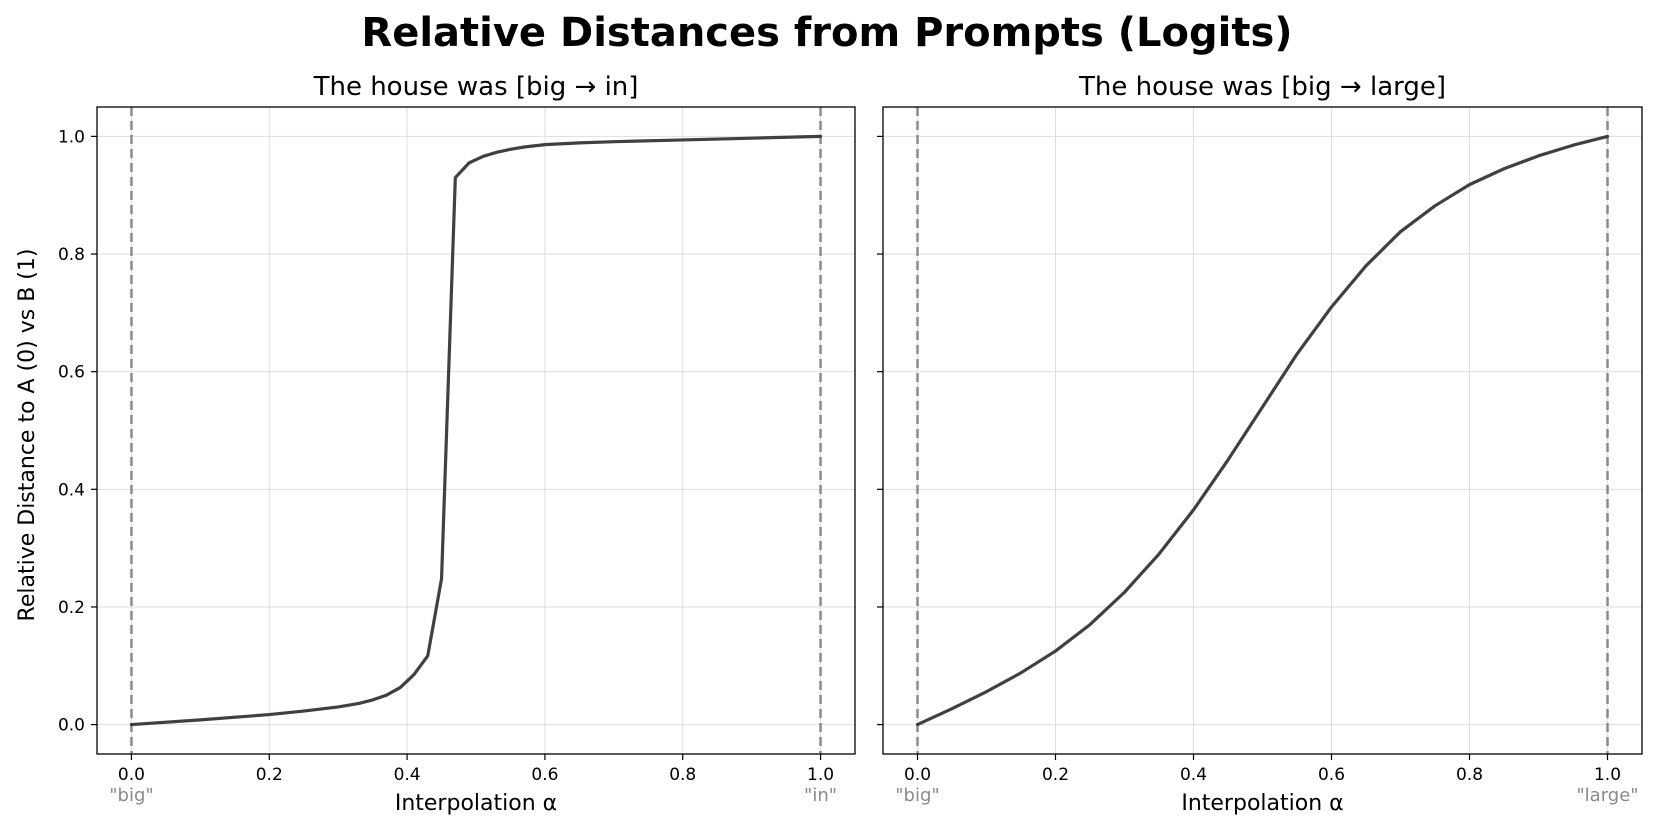 This screenshot has width=1654, height=827. What do you see at coordinates (71, 255) in the screenshot?
I see `y-tick-label: 0.8` at bounding box center [71, 255].